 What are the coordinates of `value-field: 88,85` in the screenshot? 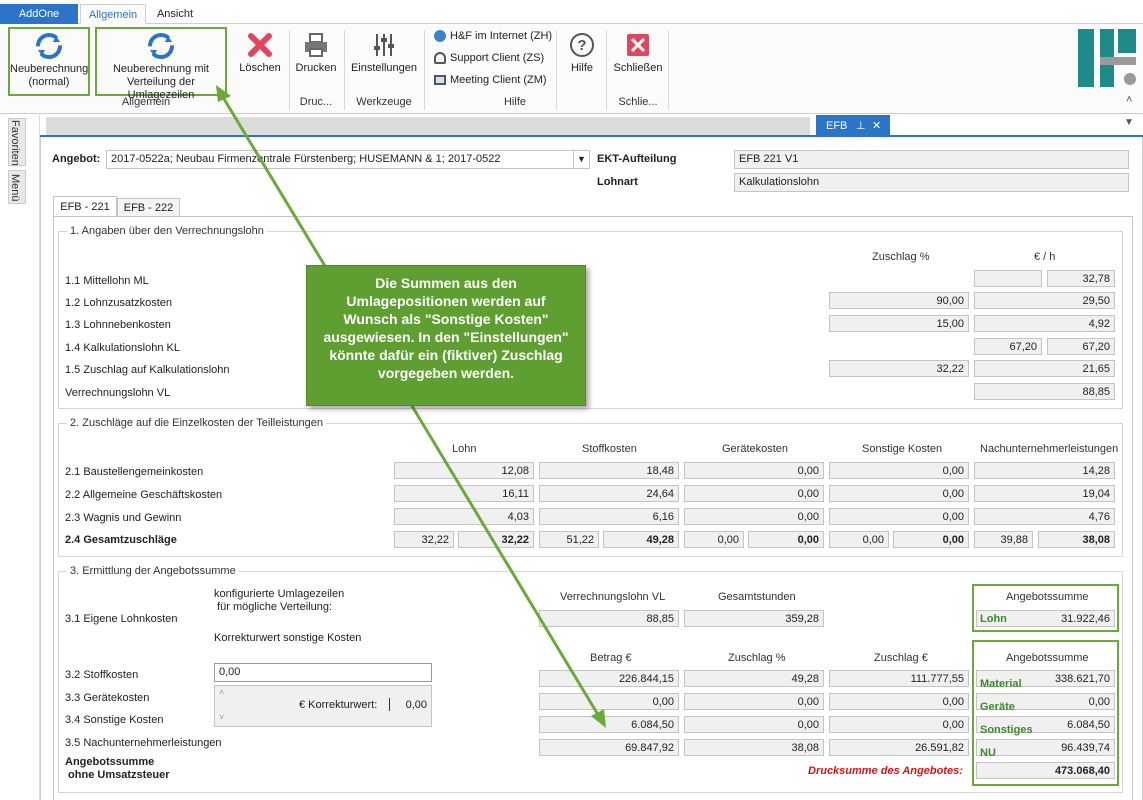 It's located at (1044, 391).